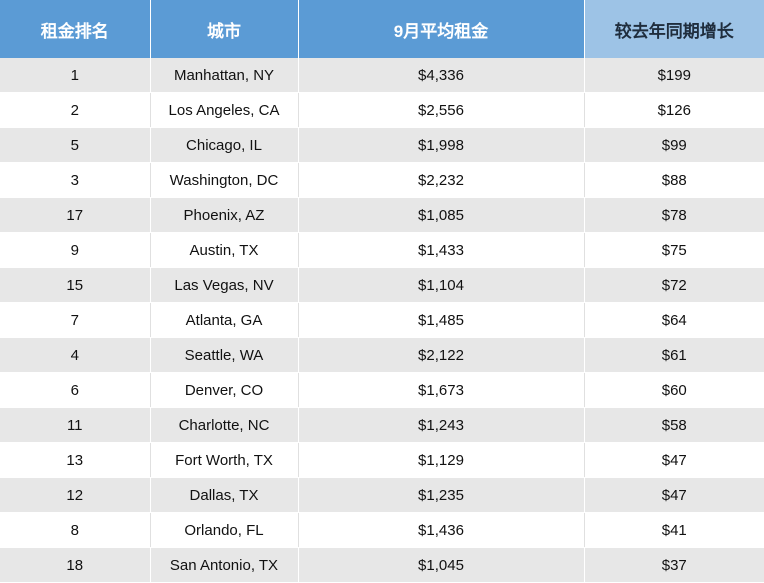  I want to click on table-row: 8 Orlando, FL $1,436 $41, so click(382, 530).